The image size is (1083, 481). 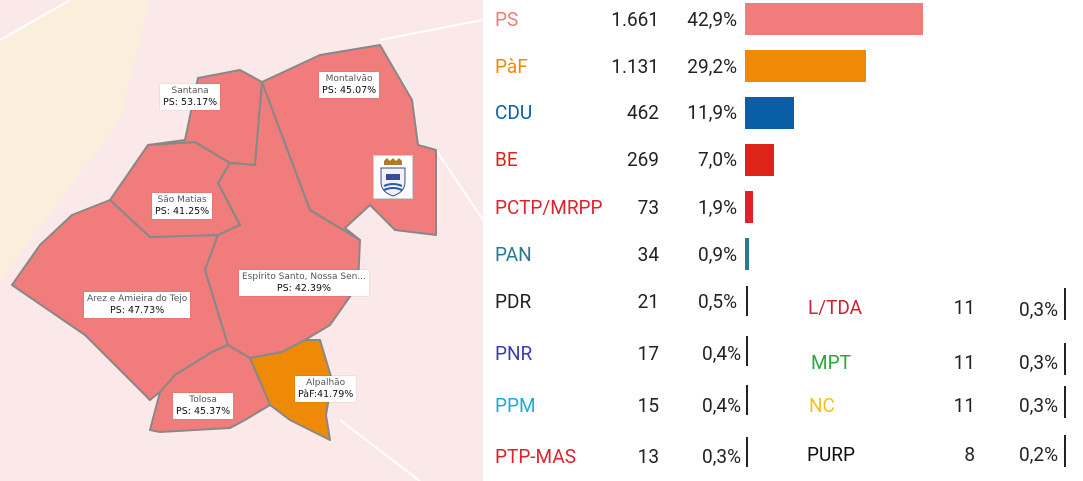 What do you see at coordinates (717, 254) in the screenshot?
I see `party-pct-pan: 0,9%` at bounding box center [717, 254].